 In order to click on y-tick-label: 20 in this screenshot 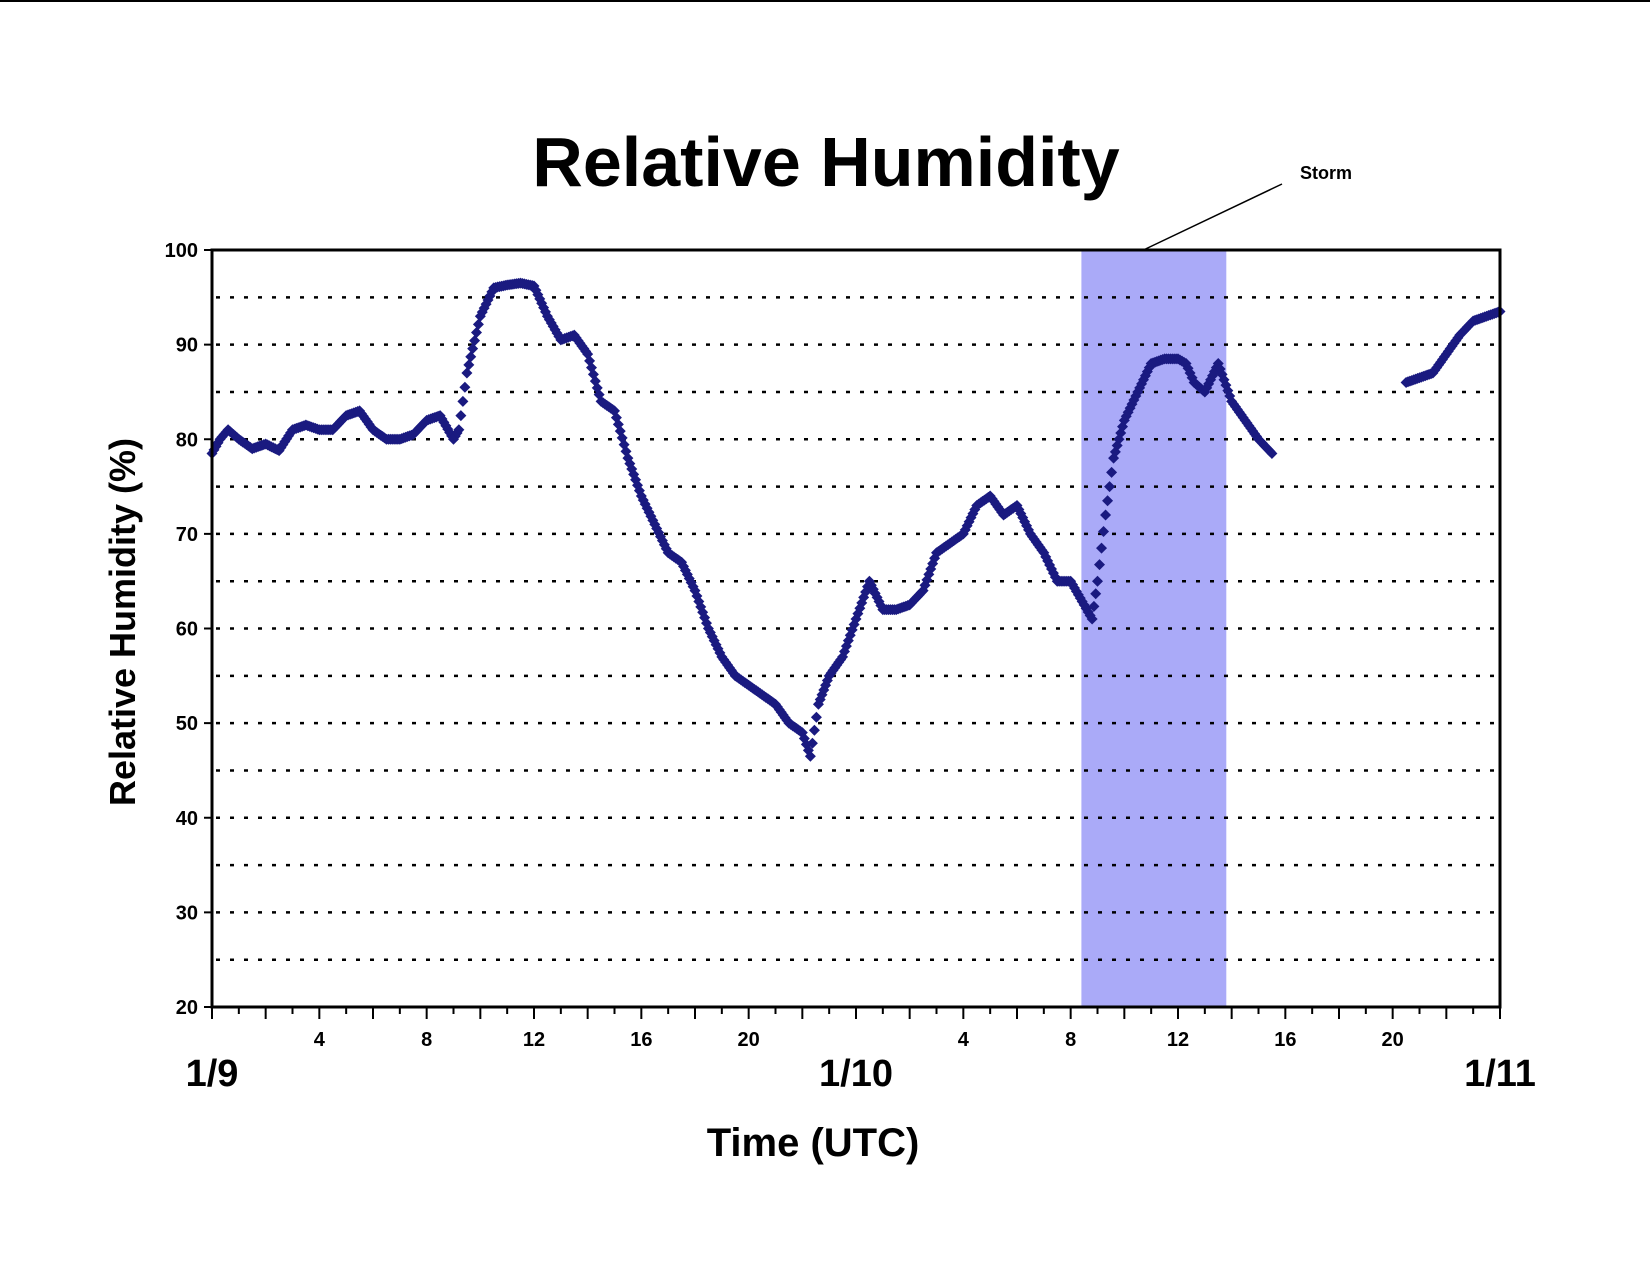, I will do `click(187, 1008)`.